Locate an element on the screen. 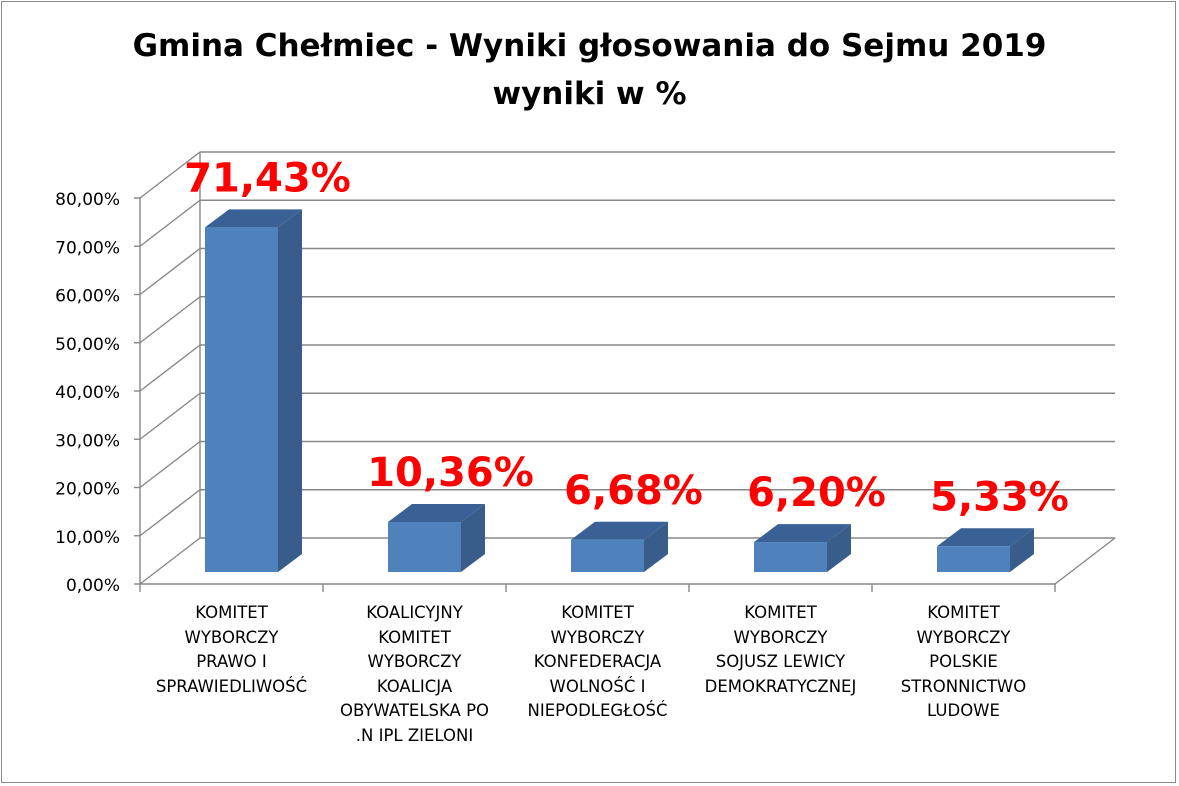  x-category-label-line: SOJUSZ LEWICY is located at coordinates (780, 661).